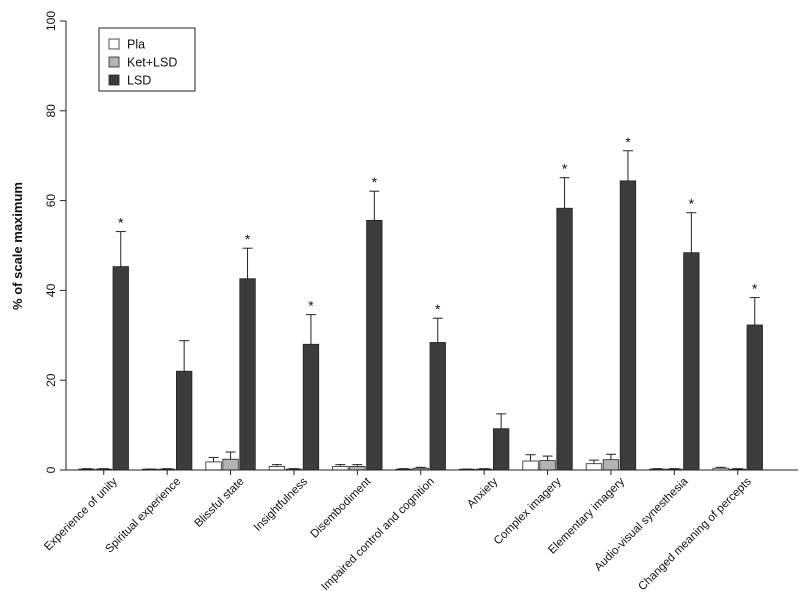 Image resolution: width=802 pixels, height=616 pixels. Describe the element at coordinates (482, 492) in the screenshot. I see `x-tick-label: Anxiety` at that location.